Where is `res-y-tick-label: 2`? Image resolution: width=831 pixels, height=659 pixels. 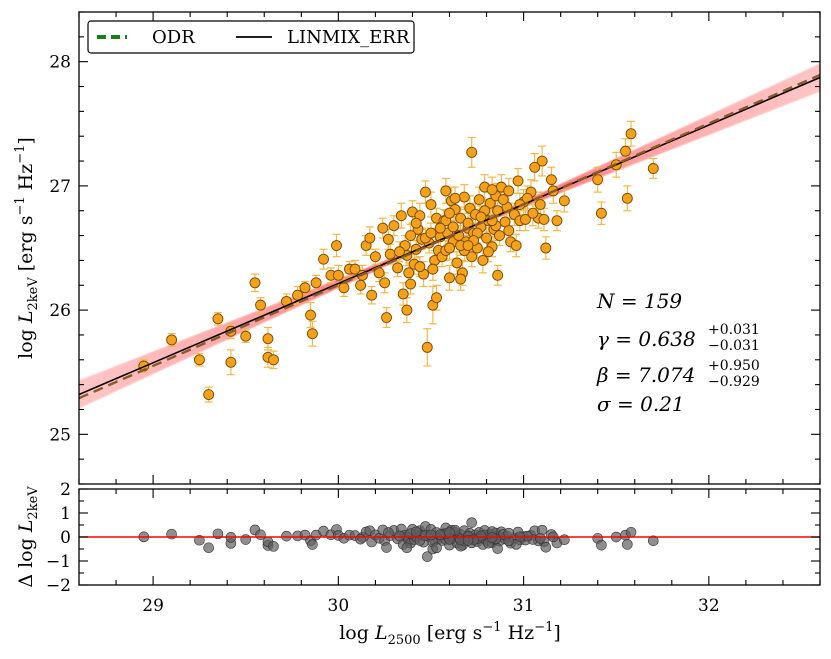
res-y-tick-label: 2 is located at coordinates (65, 490).